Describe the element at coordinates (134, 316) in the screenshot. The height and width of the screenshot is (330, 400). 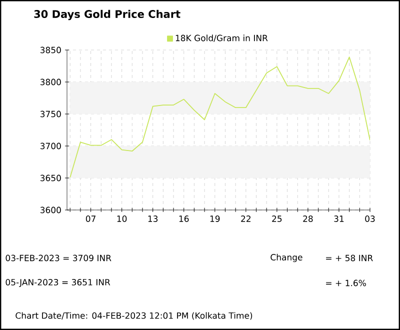
I see `text: Chart Date/Time: 04-FEB-2023 12:01 PM (Kolkata Time)` at that location.